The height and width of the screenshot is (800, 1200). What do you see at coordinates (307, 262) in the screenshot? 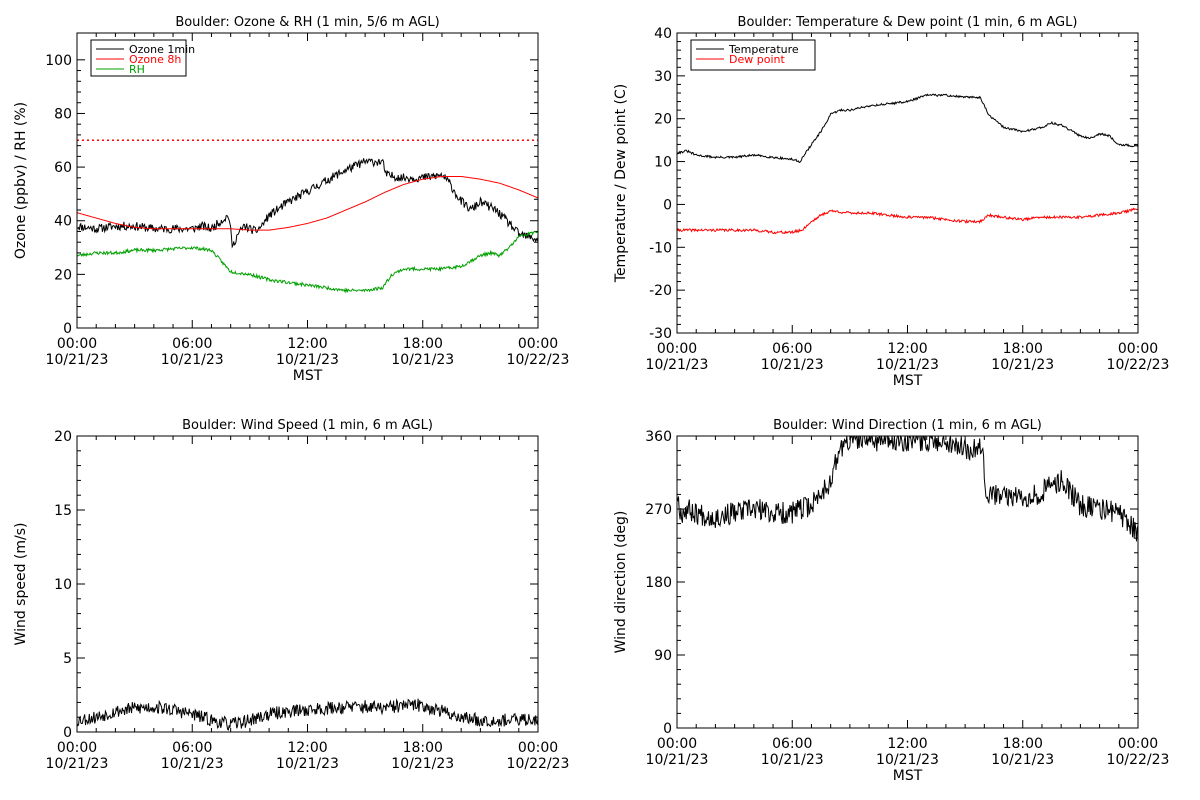
I see `series-line-rh` at bounding box center [307, 262].